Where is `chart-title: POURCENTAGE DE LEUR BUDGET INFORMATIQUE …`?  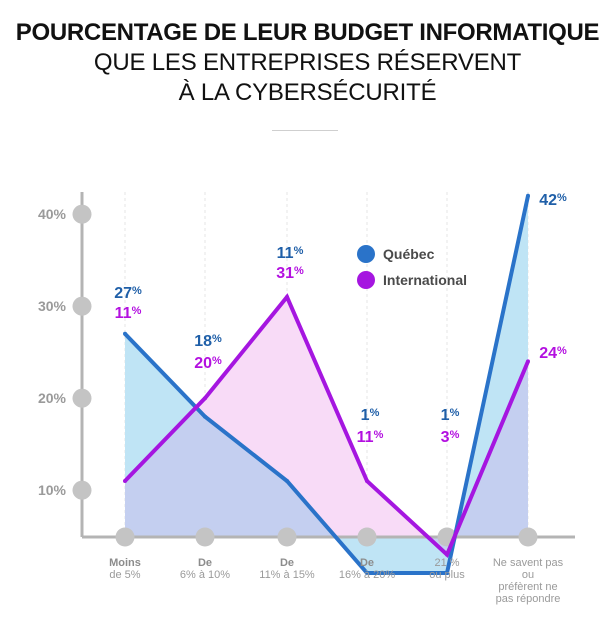
chart-title: POURCENTAGE DE LEUR BUDGET INFORMATIQUE … is located at coordinates (307, 63).